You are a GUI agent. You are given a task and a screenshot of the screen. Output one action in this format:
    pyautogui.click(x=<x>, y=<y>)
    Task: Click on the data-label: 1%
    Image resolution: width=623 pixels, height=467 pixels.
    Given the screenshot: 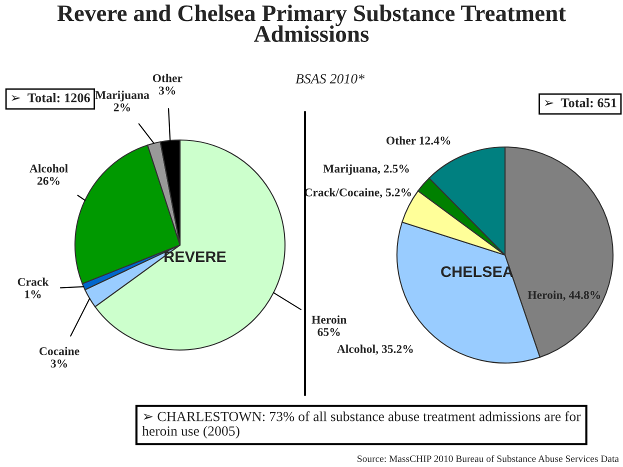 What is the action you would take?
    pyautogui.click(x=33, y=294)
    